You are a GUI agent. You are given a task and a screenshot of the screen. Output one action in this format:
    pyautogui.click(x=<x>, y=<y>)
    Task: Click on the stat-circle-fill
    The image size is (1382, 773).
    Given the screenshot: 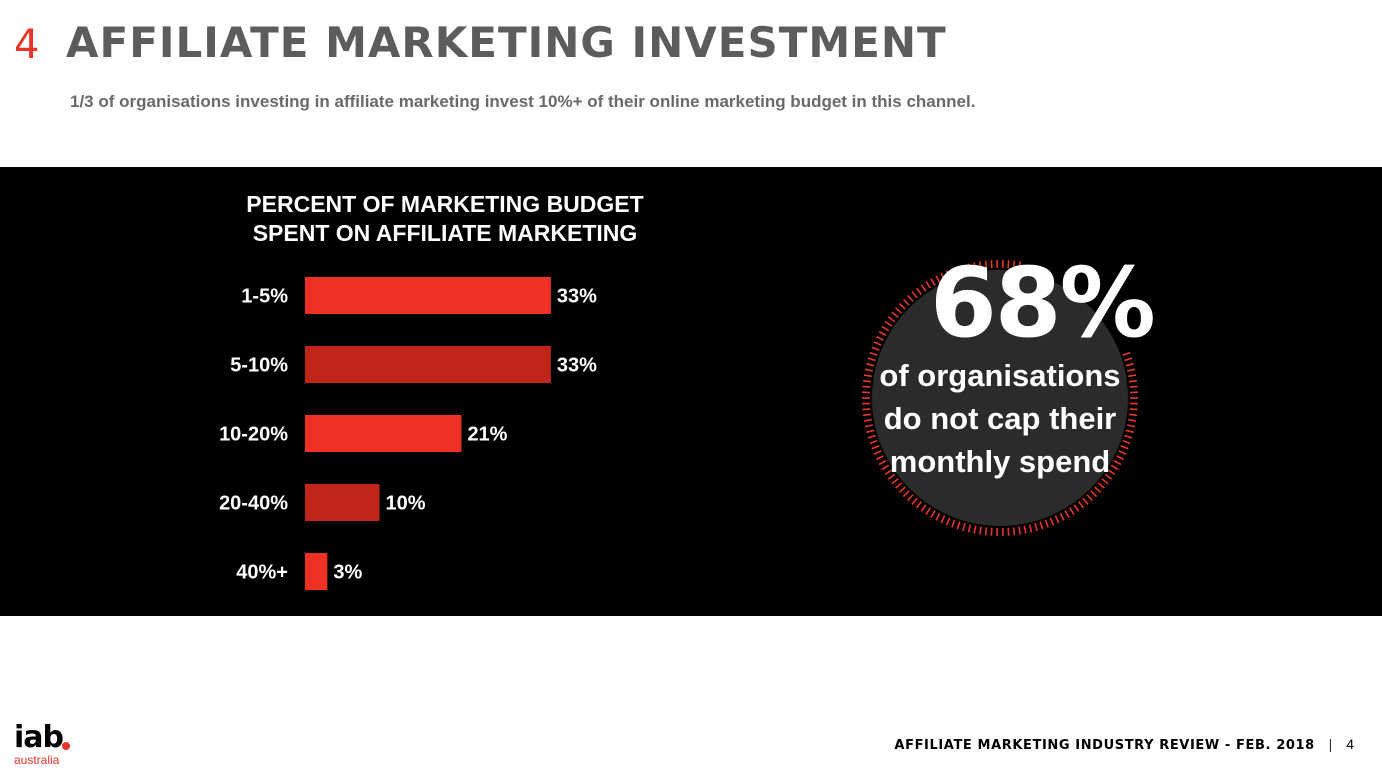 What is the action you would take?
    pyautogui.click(x=1000, y=398)
    